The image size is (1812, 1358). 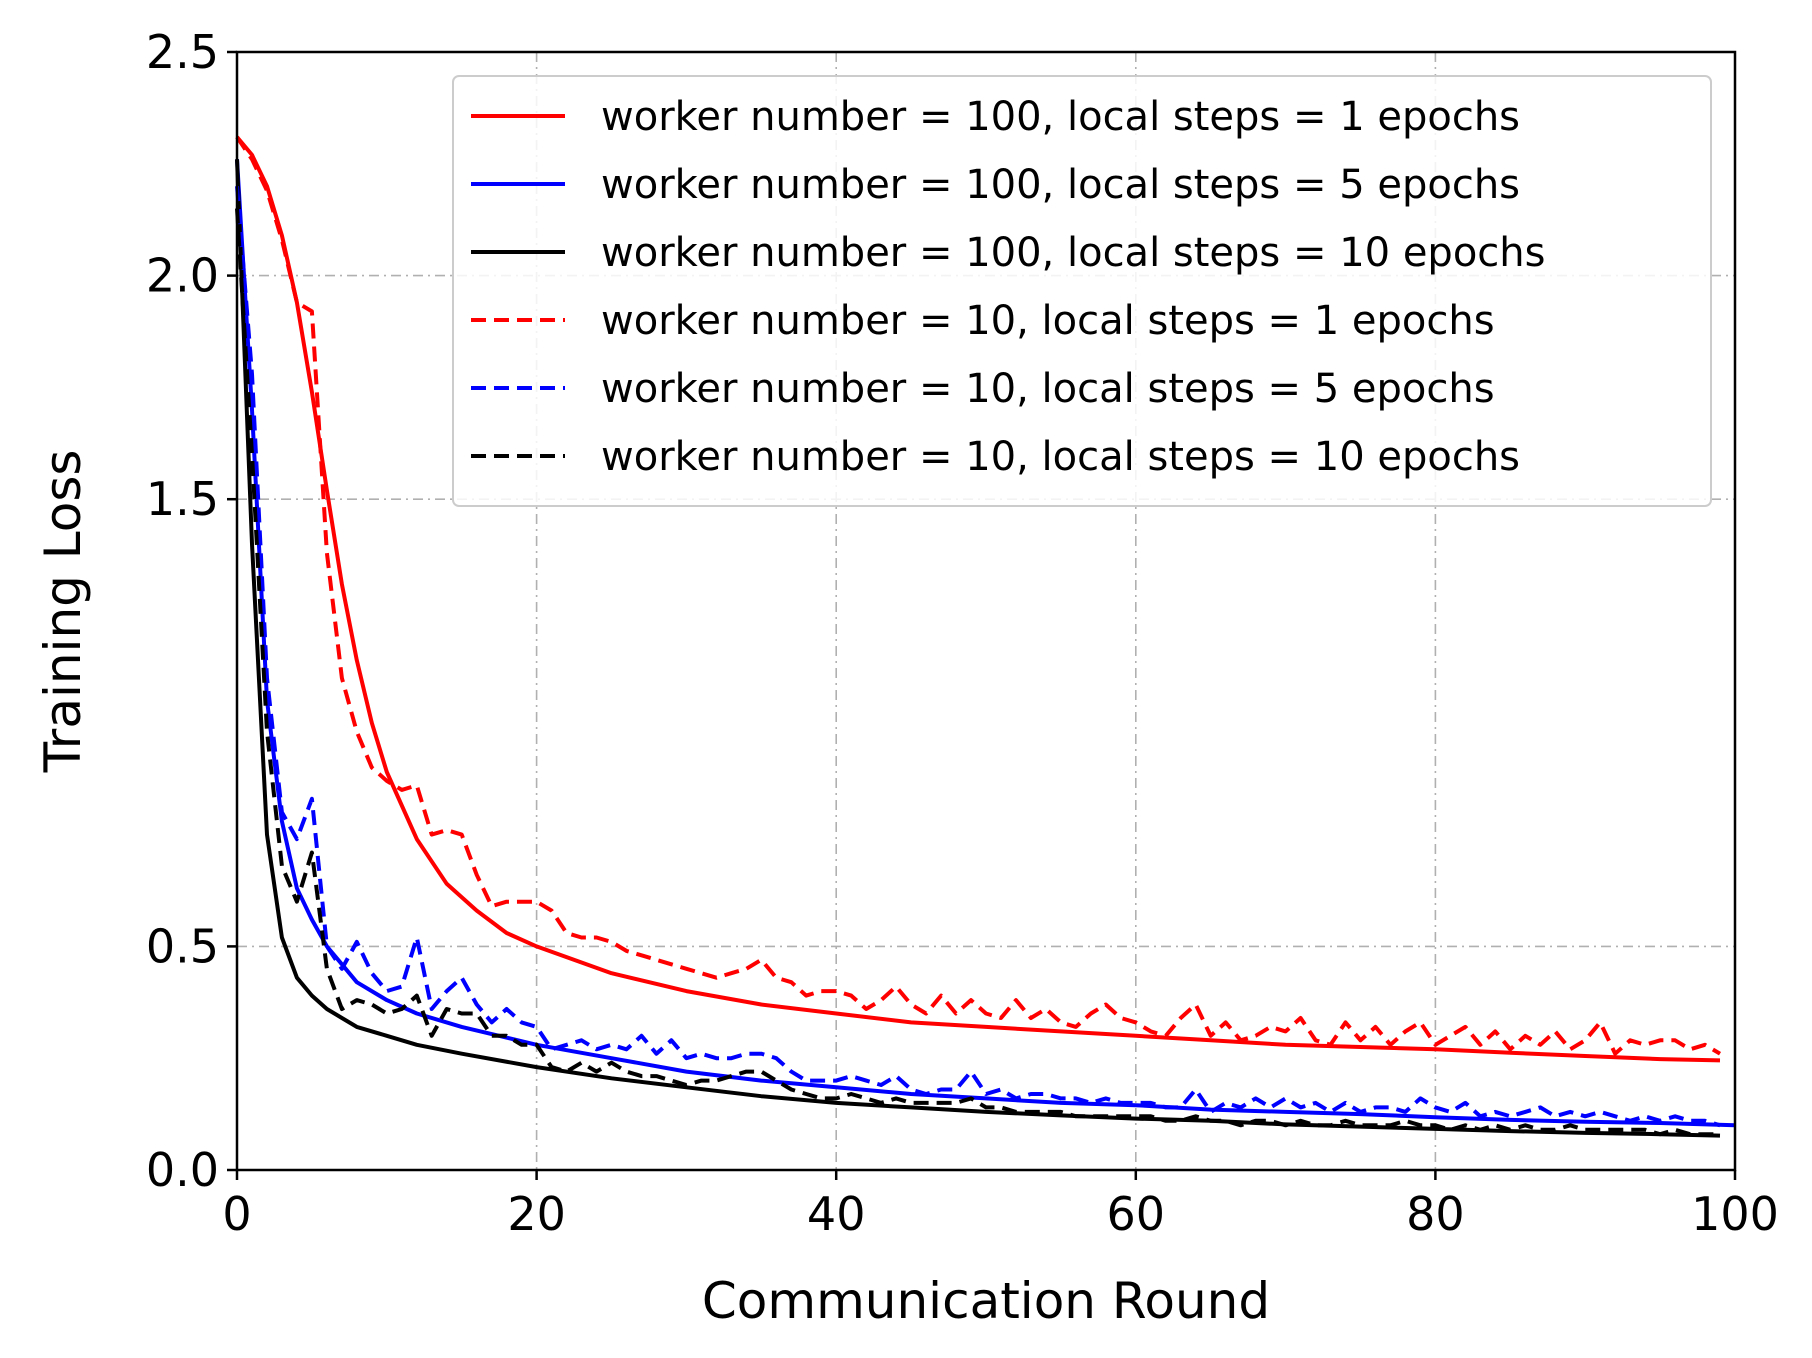 What do you see at coordinates (182, 52) in the screenshot?
I see `y-tick-label: 2.5` at bounding box center [182, 52].